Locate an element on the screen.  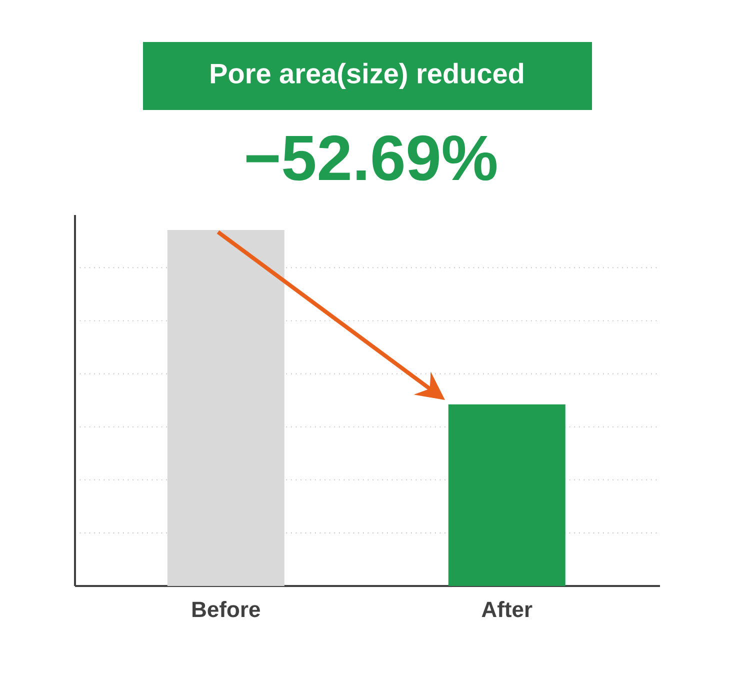
x-tick-label: After is located at coordinates (507, 609).